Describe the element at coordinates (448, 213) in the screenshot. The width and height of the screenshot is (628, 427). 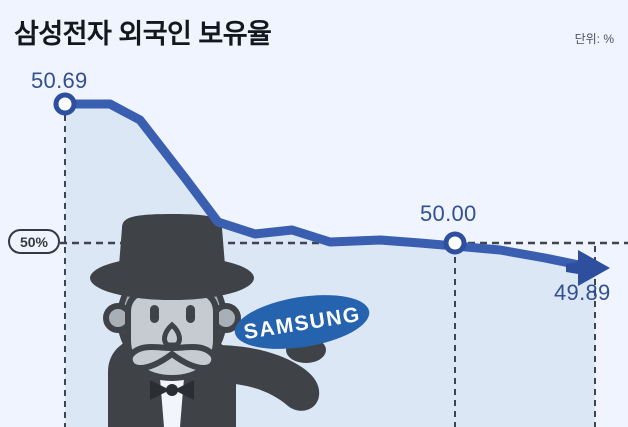
I see `data-label-middle: 50.00` at that location.